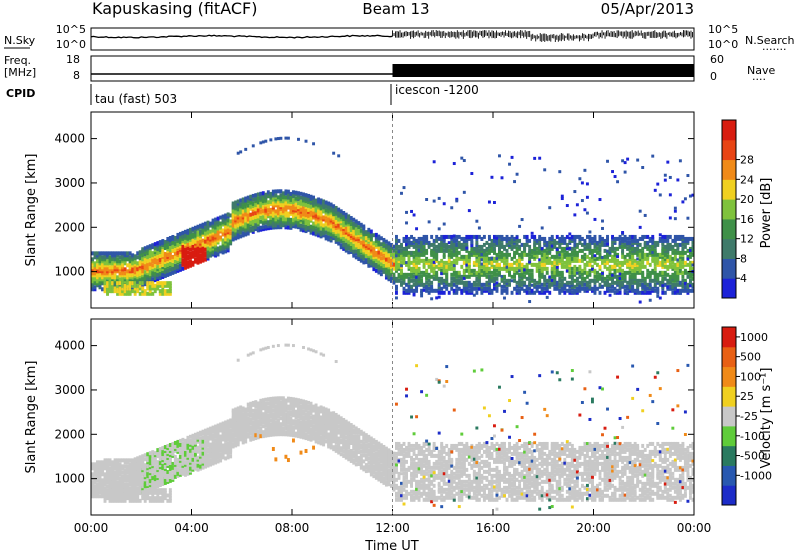 Image resolution: width=800 pixels, height=554 pixels. What do you see at coordinates (729, 130) in the screenshot?
I see `colorbar-swatch` at bounding box center [729, 130].